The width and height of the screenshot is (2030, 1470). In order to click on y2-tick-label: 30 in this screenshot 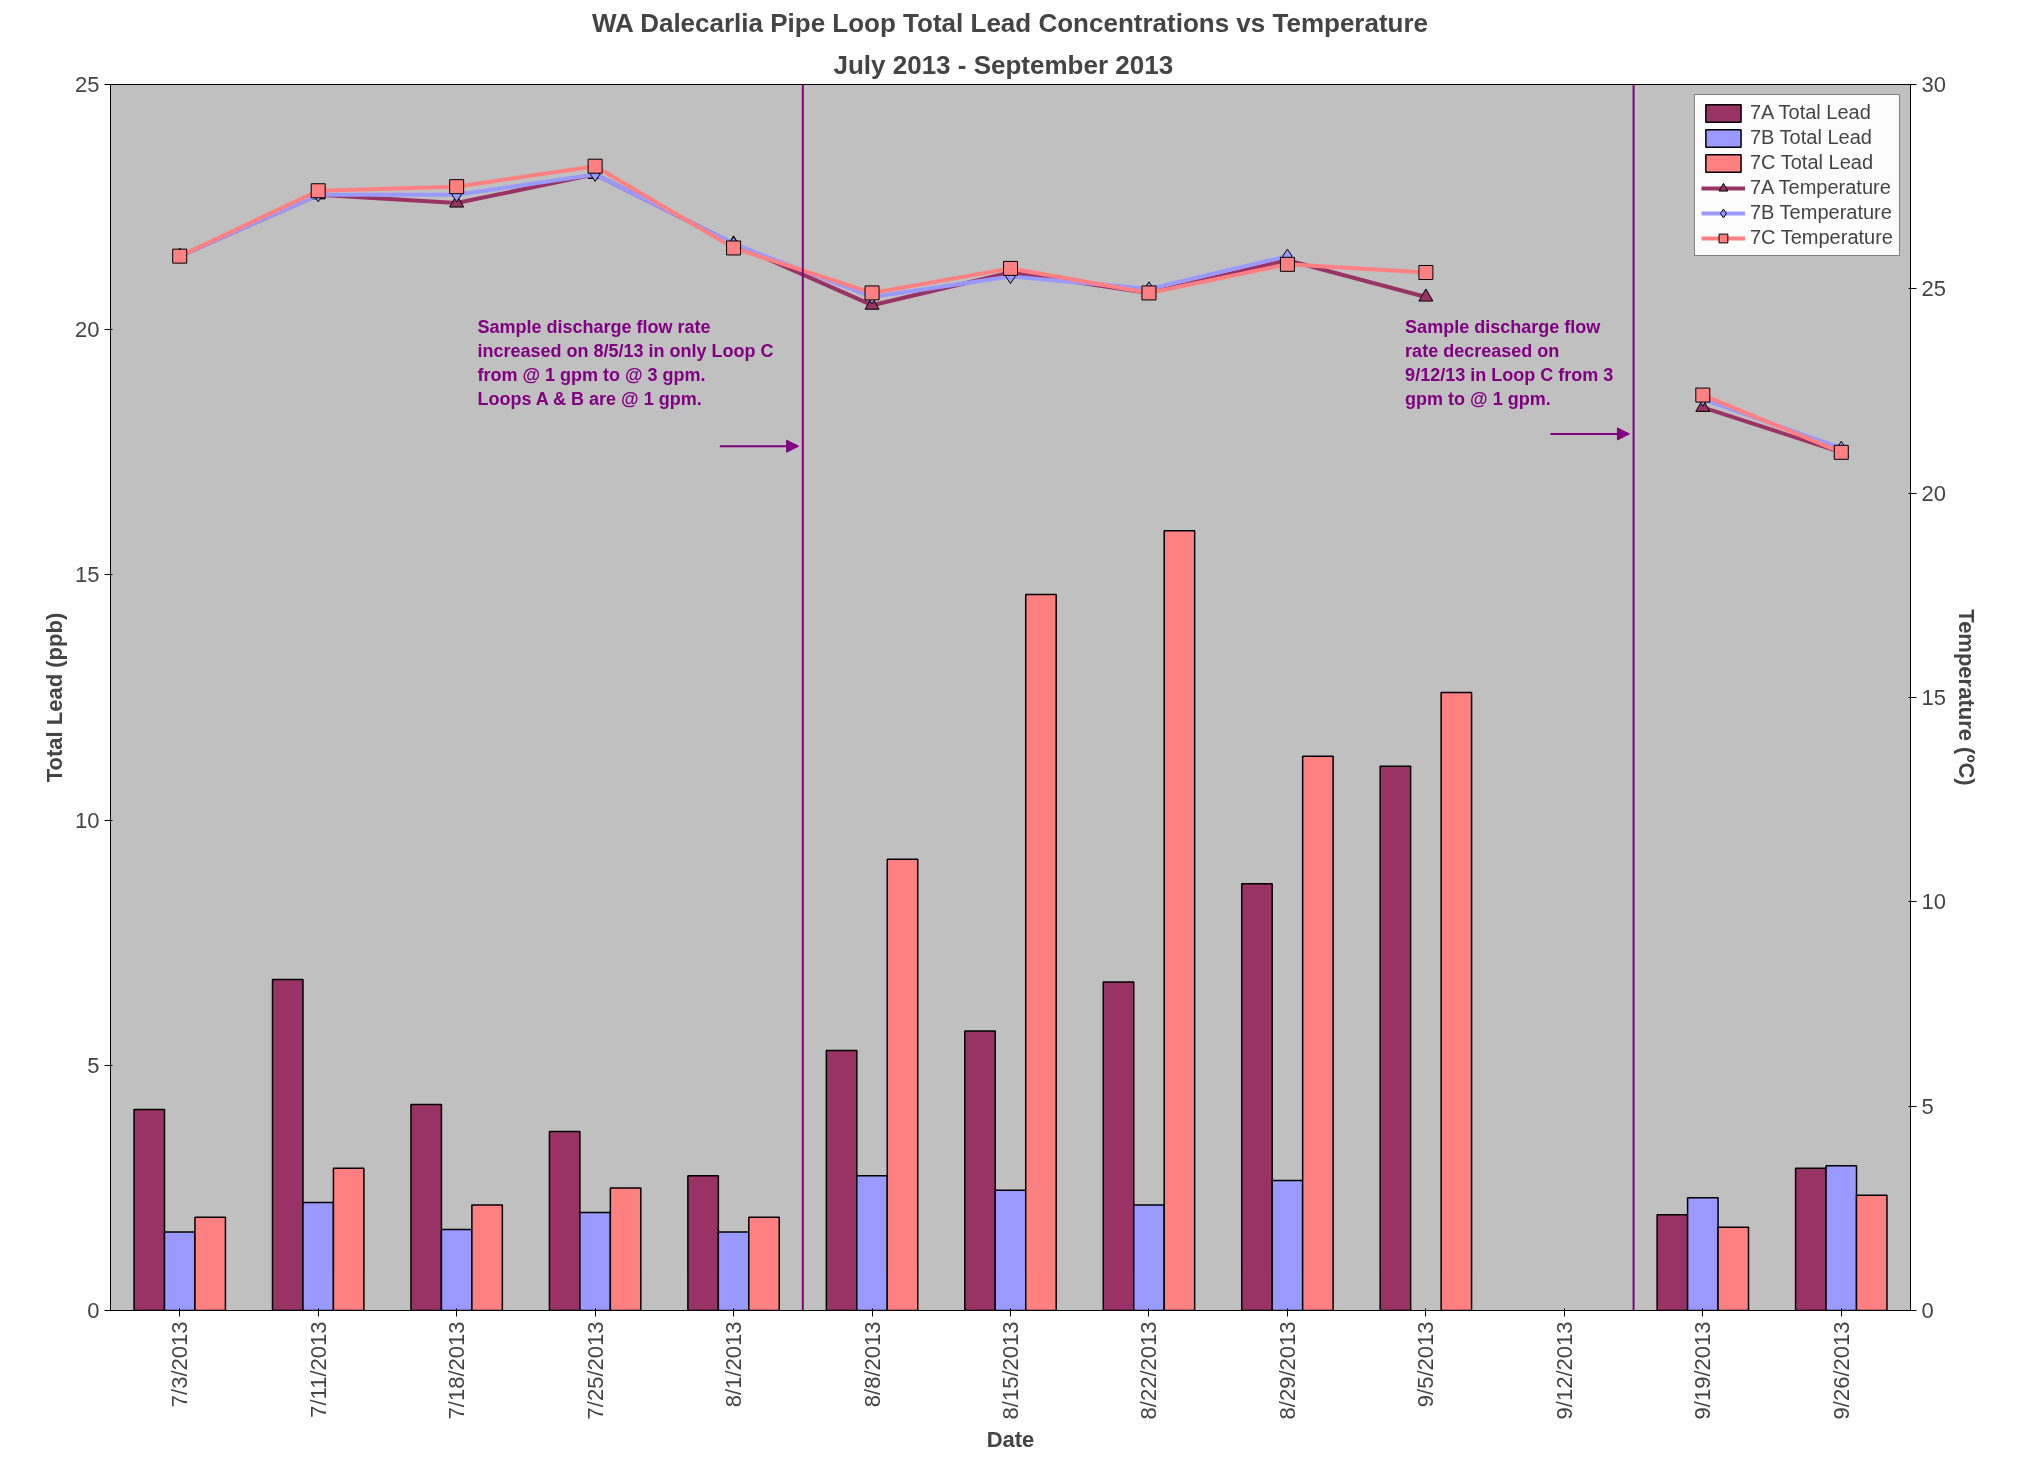, I will do `click(1933, 84)`.